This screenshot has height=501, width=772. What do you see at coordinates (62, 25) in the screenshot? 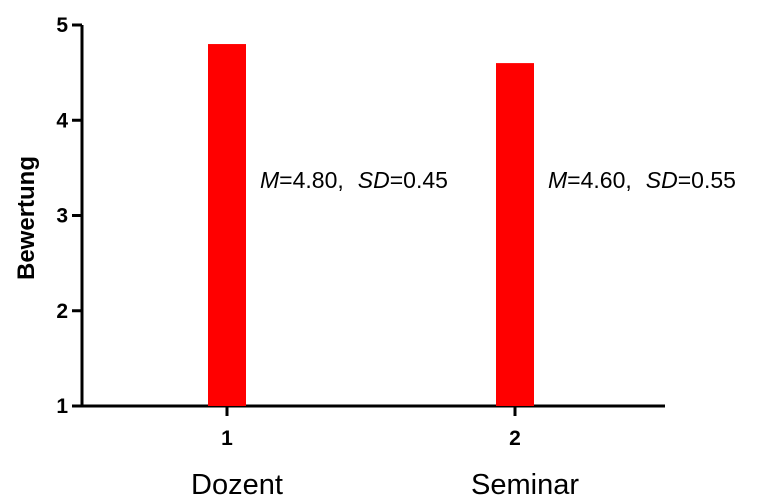
I see `y-tick-label: 5` at bounding box center [62, 25].